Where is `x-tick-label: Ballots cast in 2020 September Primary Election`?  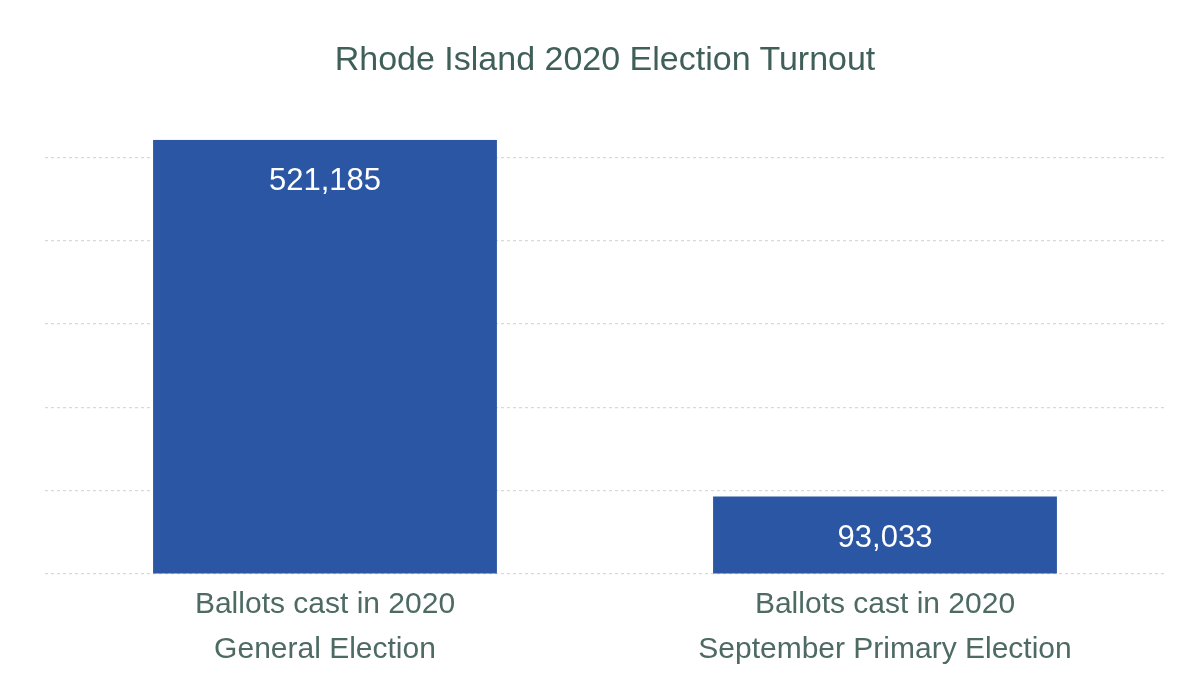 x-tick-label: Ballots cast in 2020 September Primary Election is located at coordinates (885, 624).